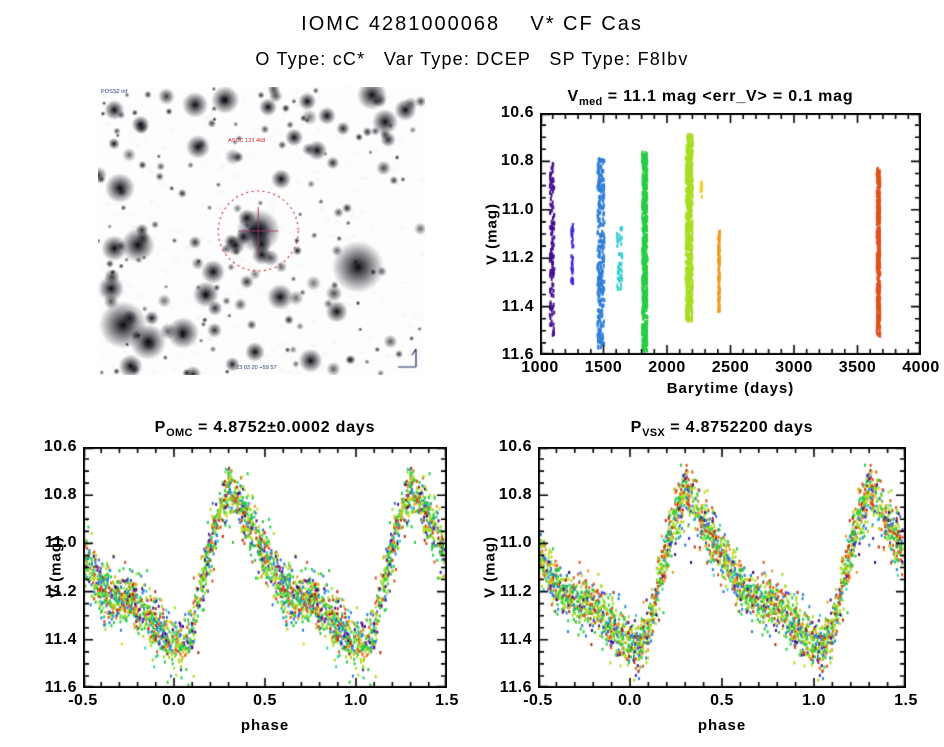 This screenshot has height=747, width=944. Describe the element at coordinates (247, 140) in the screenshot. I see `finder-star-label: ASCC 123 468` at that location.